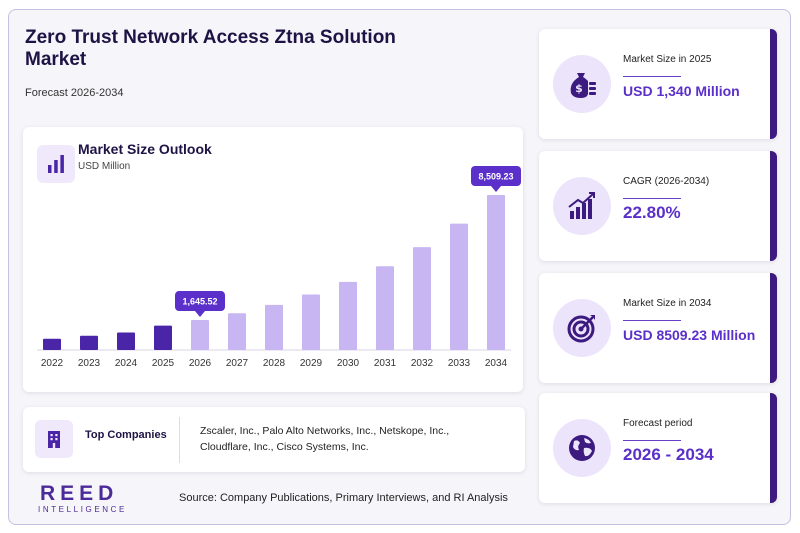 The width and height of the screenshot is (800, 533). I want to click on x-tick-label: 2023, so click(89, 363).